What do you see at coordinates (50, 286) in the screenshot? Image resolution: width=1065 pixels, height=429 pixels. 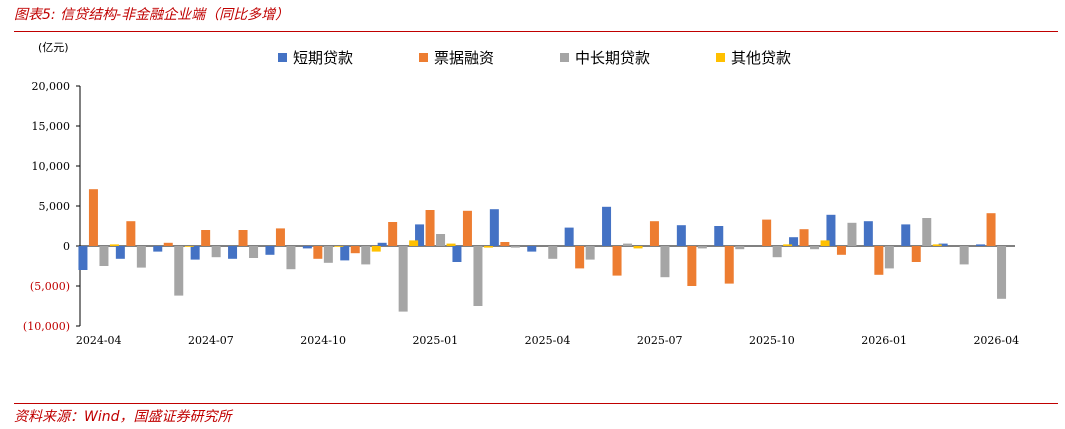 I see `y-tick-label: (5,000)` at bounding box center [50, 286].